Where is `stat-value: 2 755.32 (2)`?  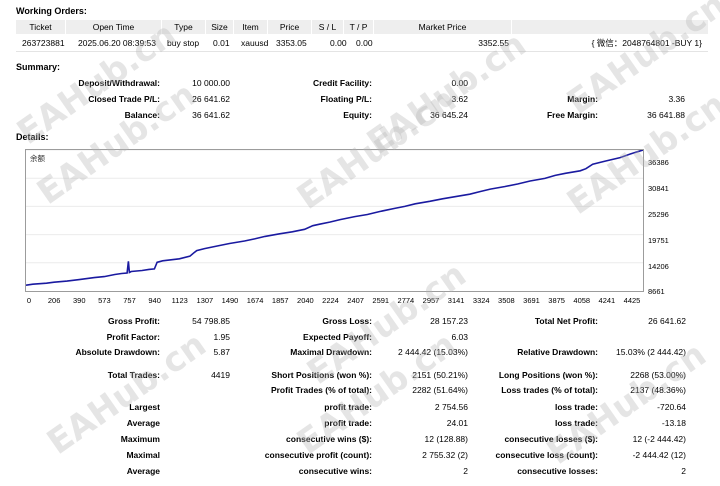 stat-value: 2 755.32 (2) is located at coordinates (445, 455).